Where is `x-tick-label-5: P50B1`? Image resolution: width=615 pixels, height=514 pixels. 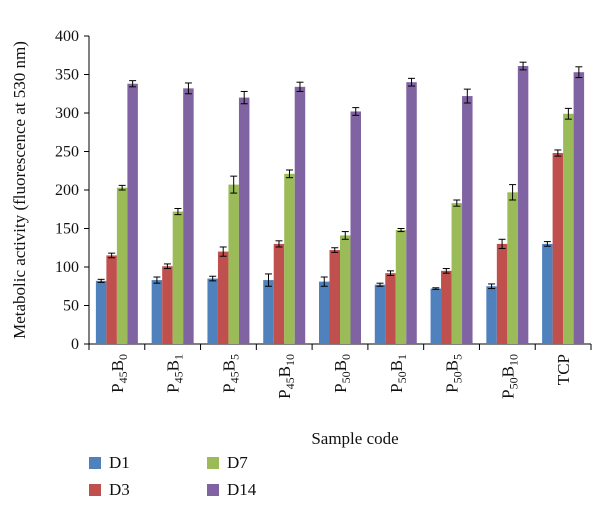 x-tick-label-5: P50B1 is located at coordinates (398, 373).